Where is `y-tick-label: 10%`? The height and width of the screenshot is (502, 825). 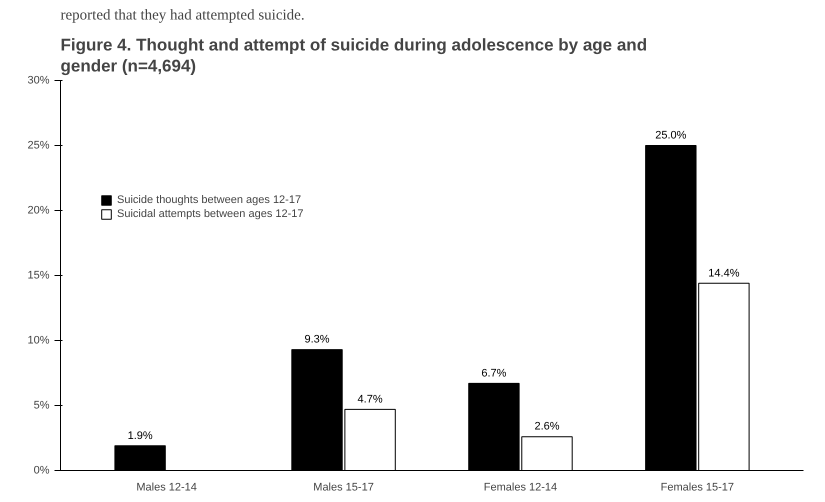
y-tick-label: 10% is located at coordinates (38, 340).